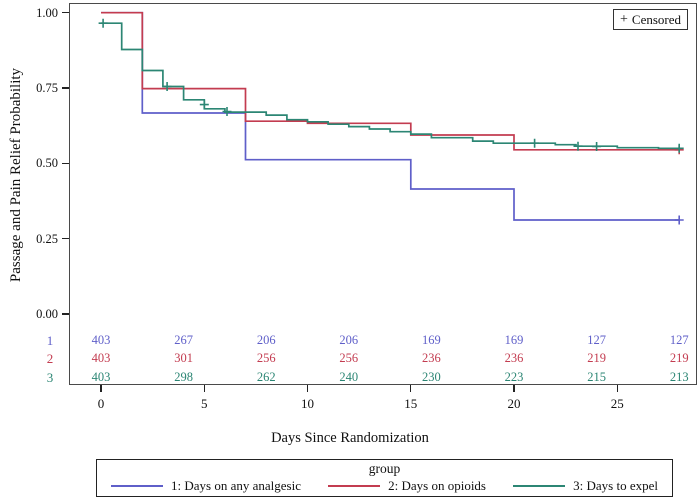 The height and width of the screenshot is (502, 700). What do you see at coordinates (514, 403) in the screenshot?
I see `x-tick-label: 20` at bounding box center [514, 403].